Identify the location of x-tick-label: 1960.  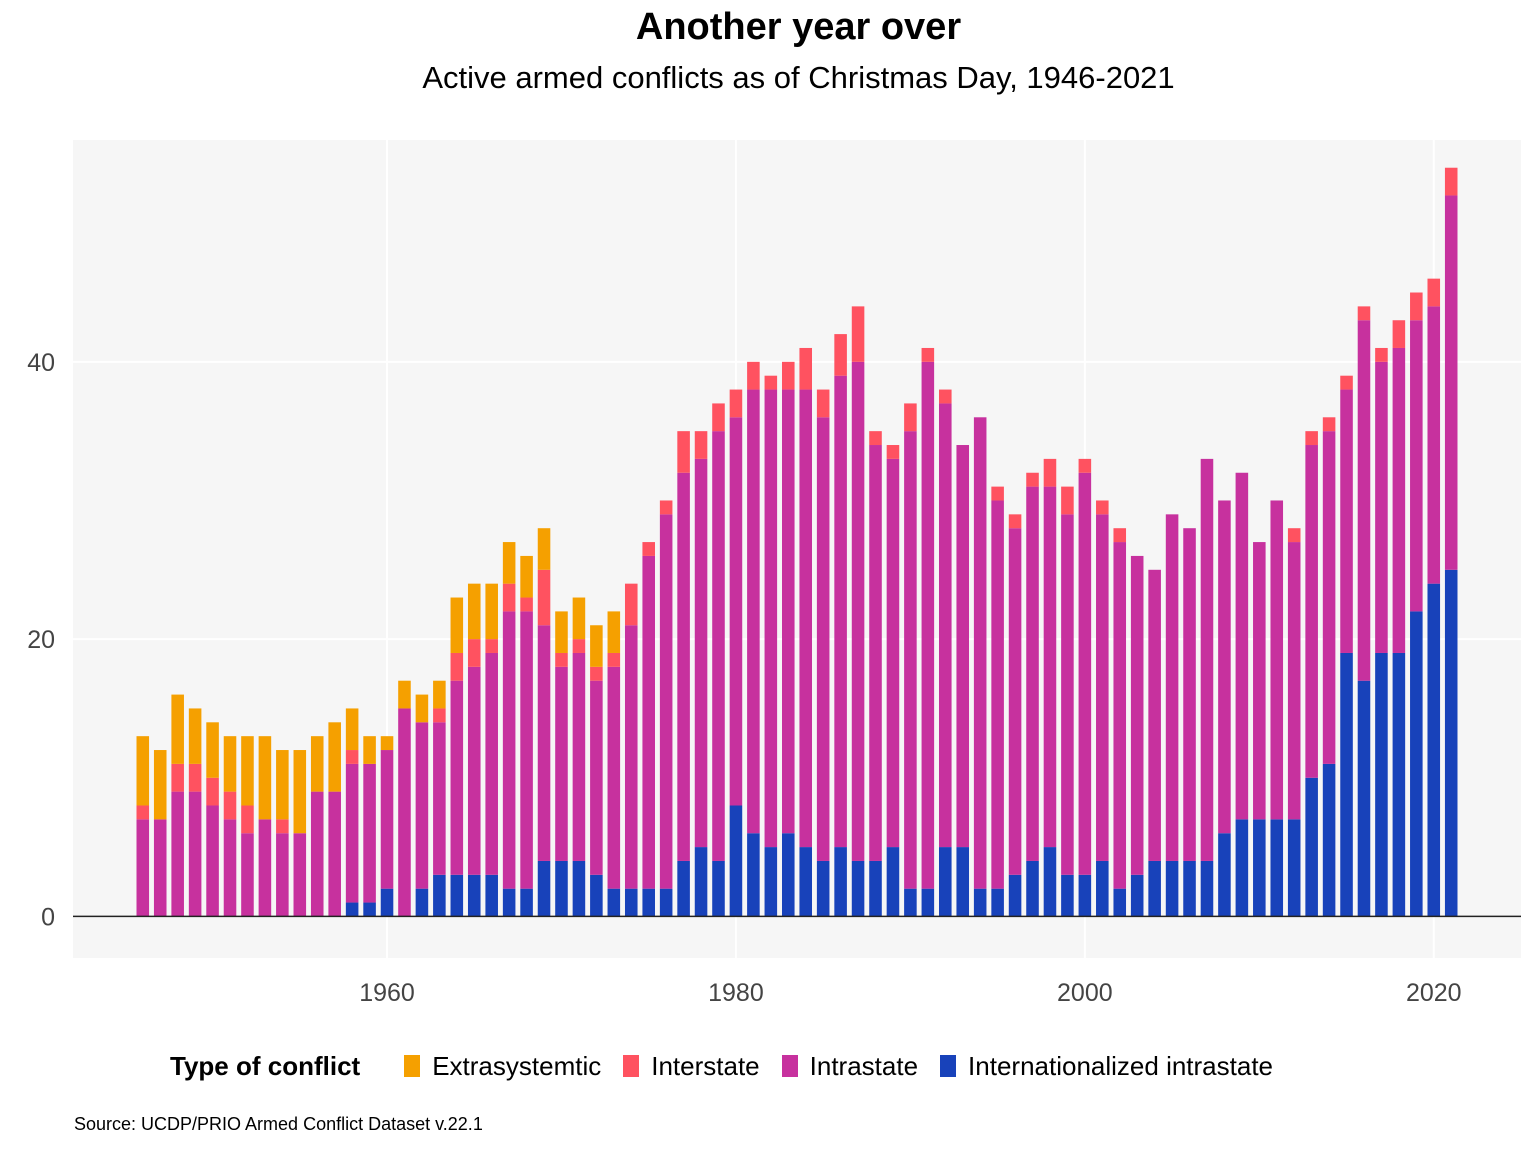
(387, 993).